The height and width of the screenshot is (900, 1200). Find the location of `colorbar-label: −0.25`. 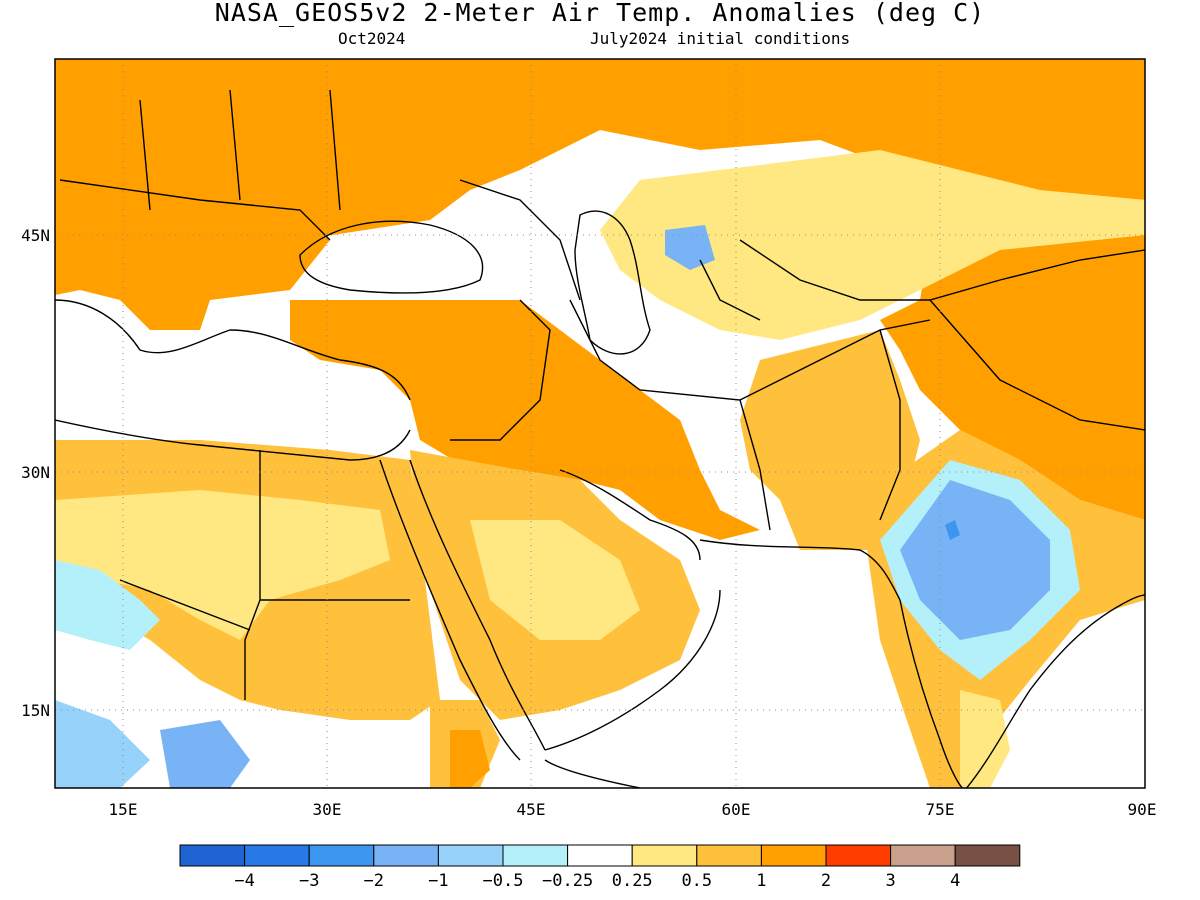

colorbar-label: −0.25 is located at coordinates (567, 881).